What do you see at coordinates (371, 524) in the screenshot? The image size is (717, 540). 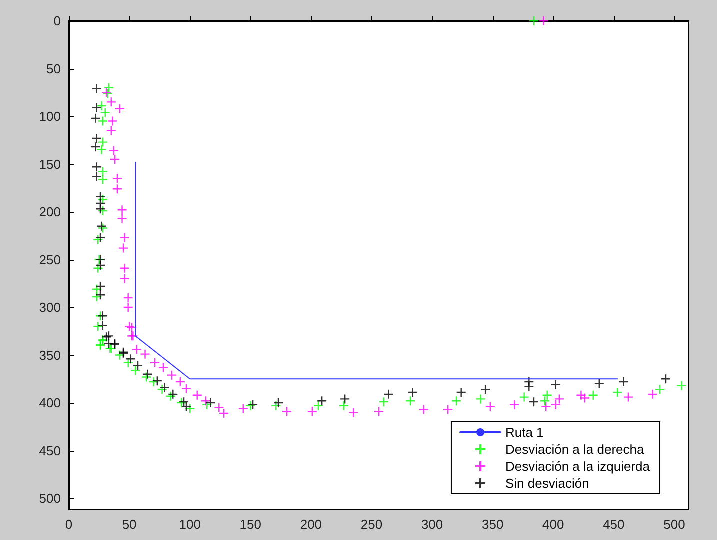 I see `x-tick-label: 250` at bounding box center [371, 524].